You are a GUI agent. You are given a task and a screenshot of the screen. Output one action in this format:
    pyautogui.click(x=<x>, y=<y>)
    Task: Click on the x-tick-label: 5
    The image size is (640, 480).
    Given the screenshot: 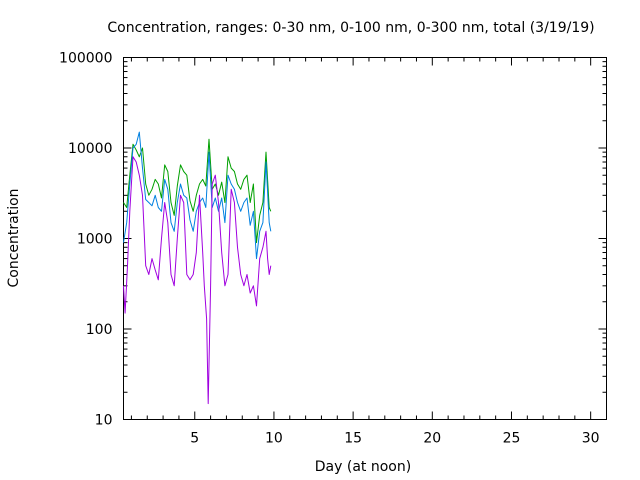 What is the action you would take?
    pyautogui.click(x=194, y=439)
    